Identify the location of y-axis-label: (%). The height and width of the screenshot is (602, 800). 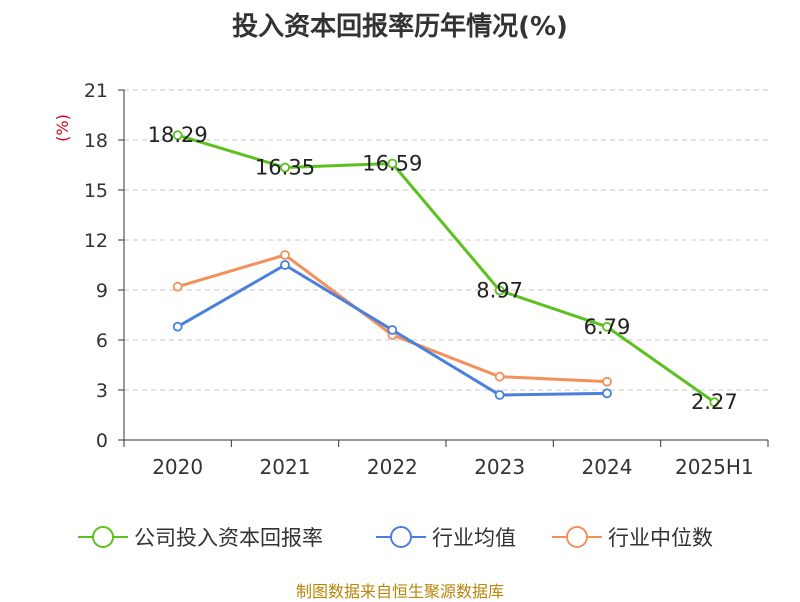
(62, 128).